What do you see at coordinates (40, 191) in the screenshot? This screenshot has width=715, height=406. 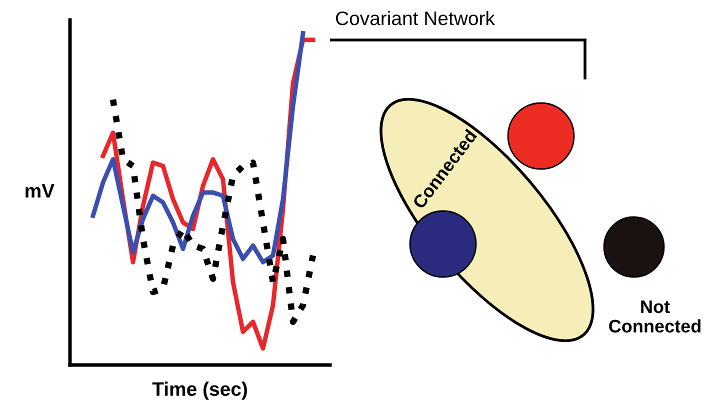 I see `y-axis-title: mV` at bounding box center [40, 191].